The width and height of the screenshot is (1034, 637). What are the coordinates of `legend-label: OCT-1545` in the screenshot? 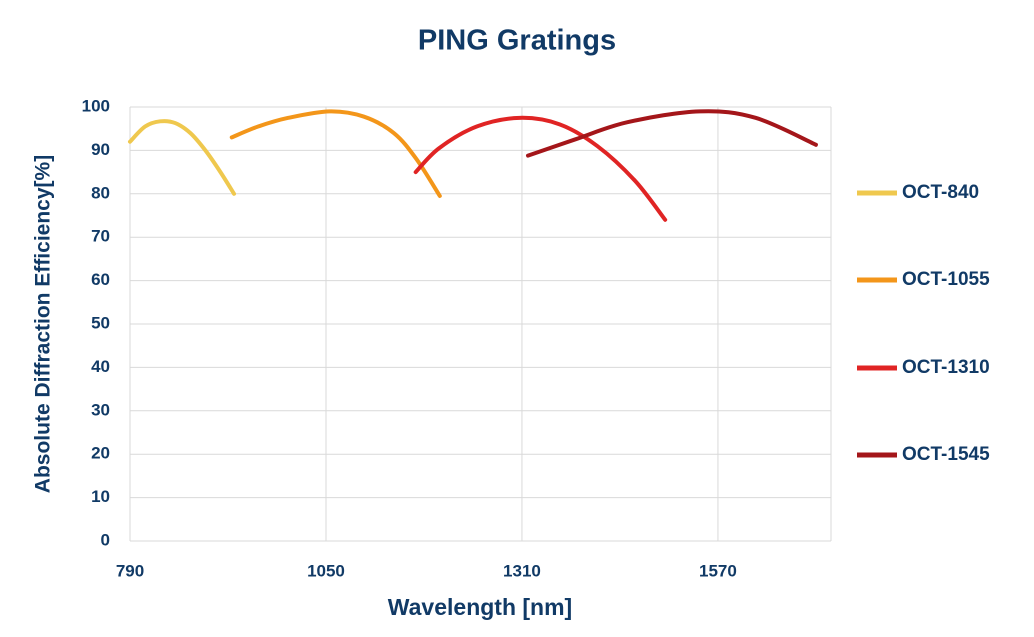 It's located at (946, 454).